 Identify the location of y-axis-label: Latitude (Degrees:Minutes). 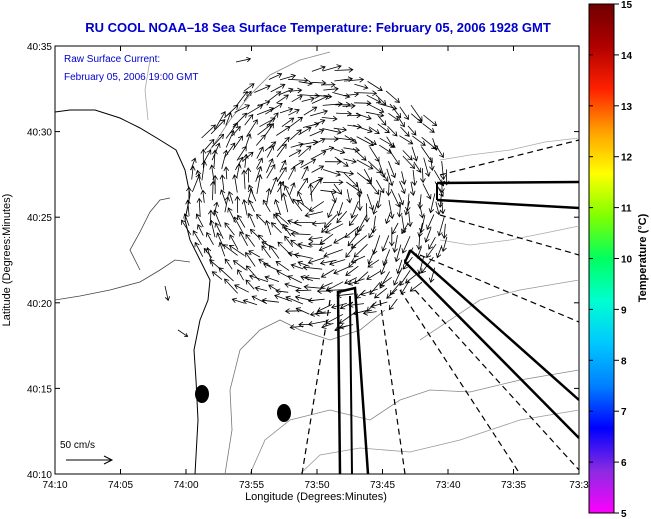
(7, 260).